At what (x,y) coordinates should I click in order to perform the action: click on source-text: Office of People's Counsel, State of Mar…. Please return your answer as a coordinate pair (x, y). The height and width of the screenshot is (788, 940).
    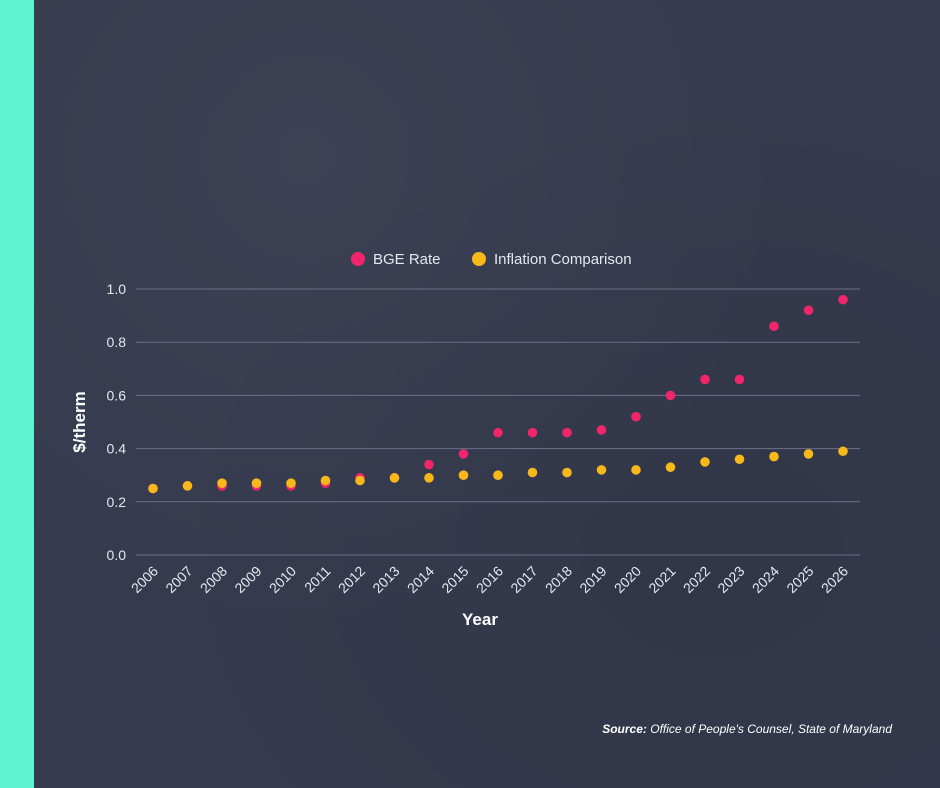
    Looking at the image, I should click on (771, 729).